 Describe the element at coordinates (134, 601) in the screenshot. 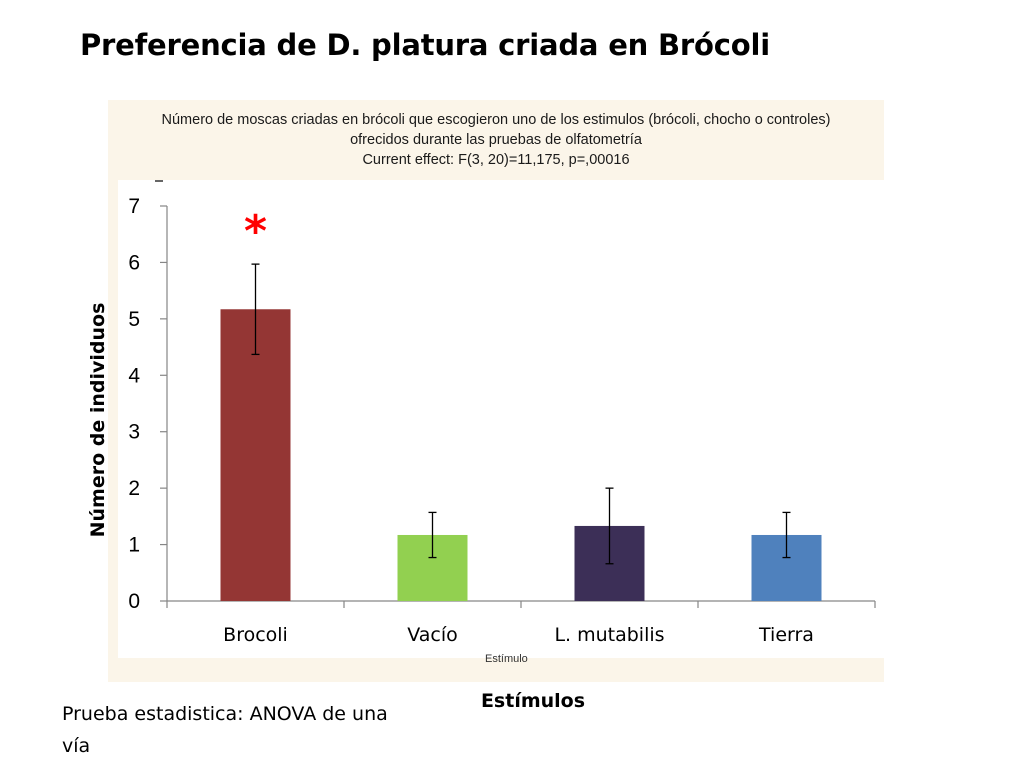

I see `y-tick-label: 0` at that location.